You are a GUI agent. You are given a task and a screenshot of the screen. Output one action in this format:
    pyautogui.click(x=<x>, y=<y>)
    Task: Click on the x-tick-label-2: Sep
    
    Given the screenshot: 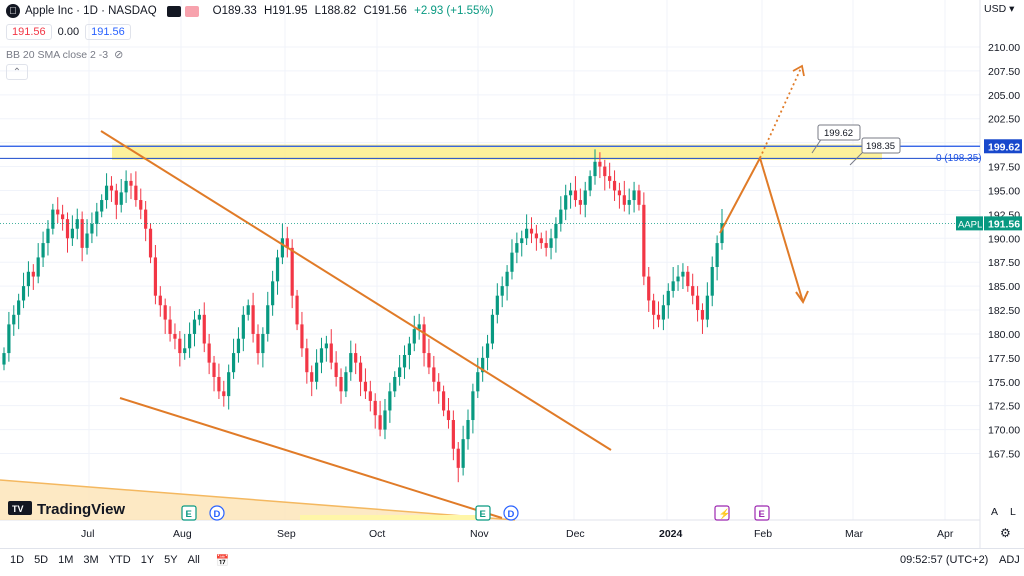 What is the action you would take?
    pyautogui.click(x=286, y=534)
    